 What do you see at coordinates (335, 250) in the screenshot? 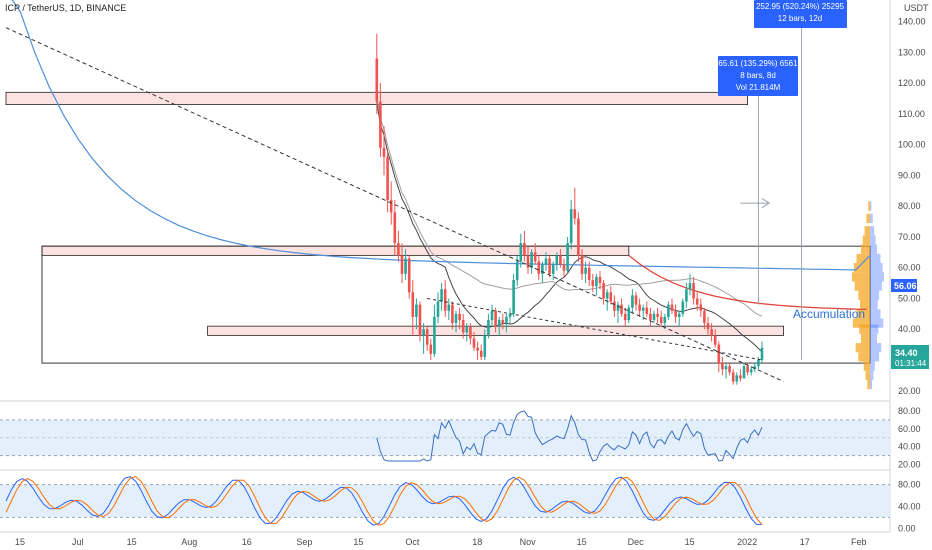
I see `resistance-zone-mid` at bounding box center [335, 250].